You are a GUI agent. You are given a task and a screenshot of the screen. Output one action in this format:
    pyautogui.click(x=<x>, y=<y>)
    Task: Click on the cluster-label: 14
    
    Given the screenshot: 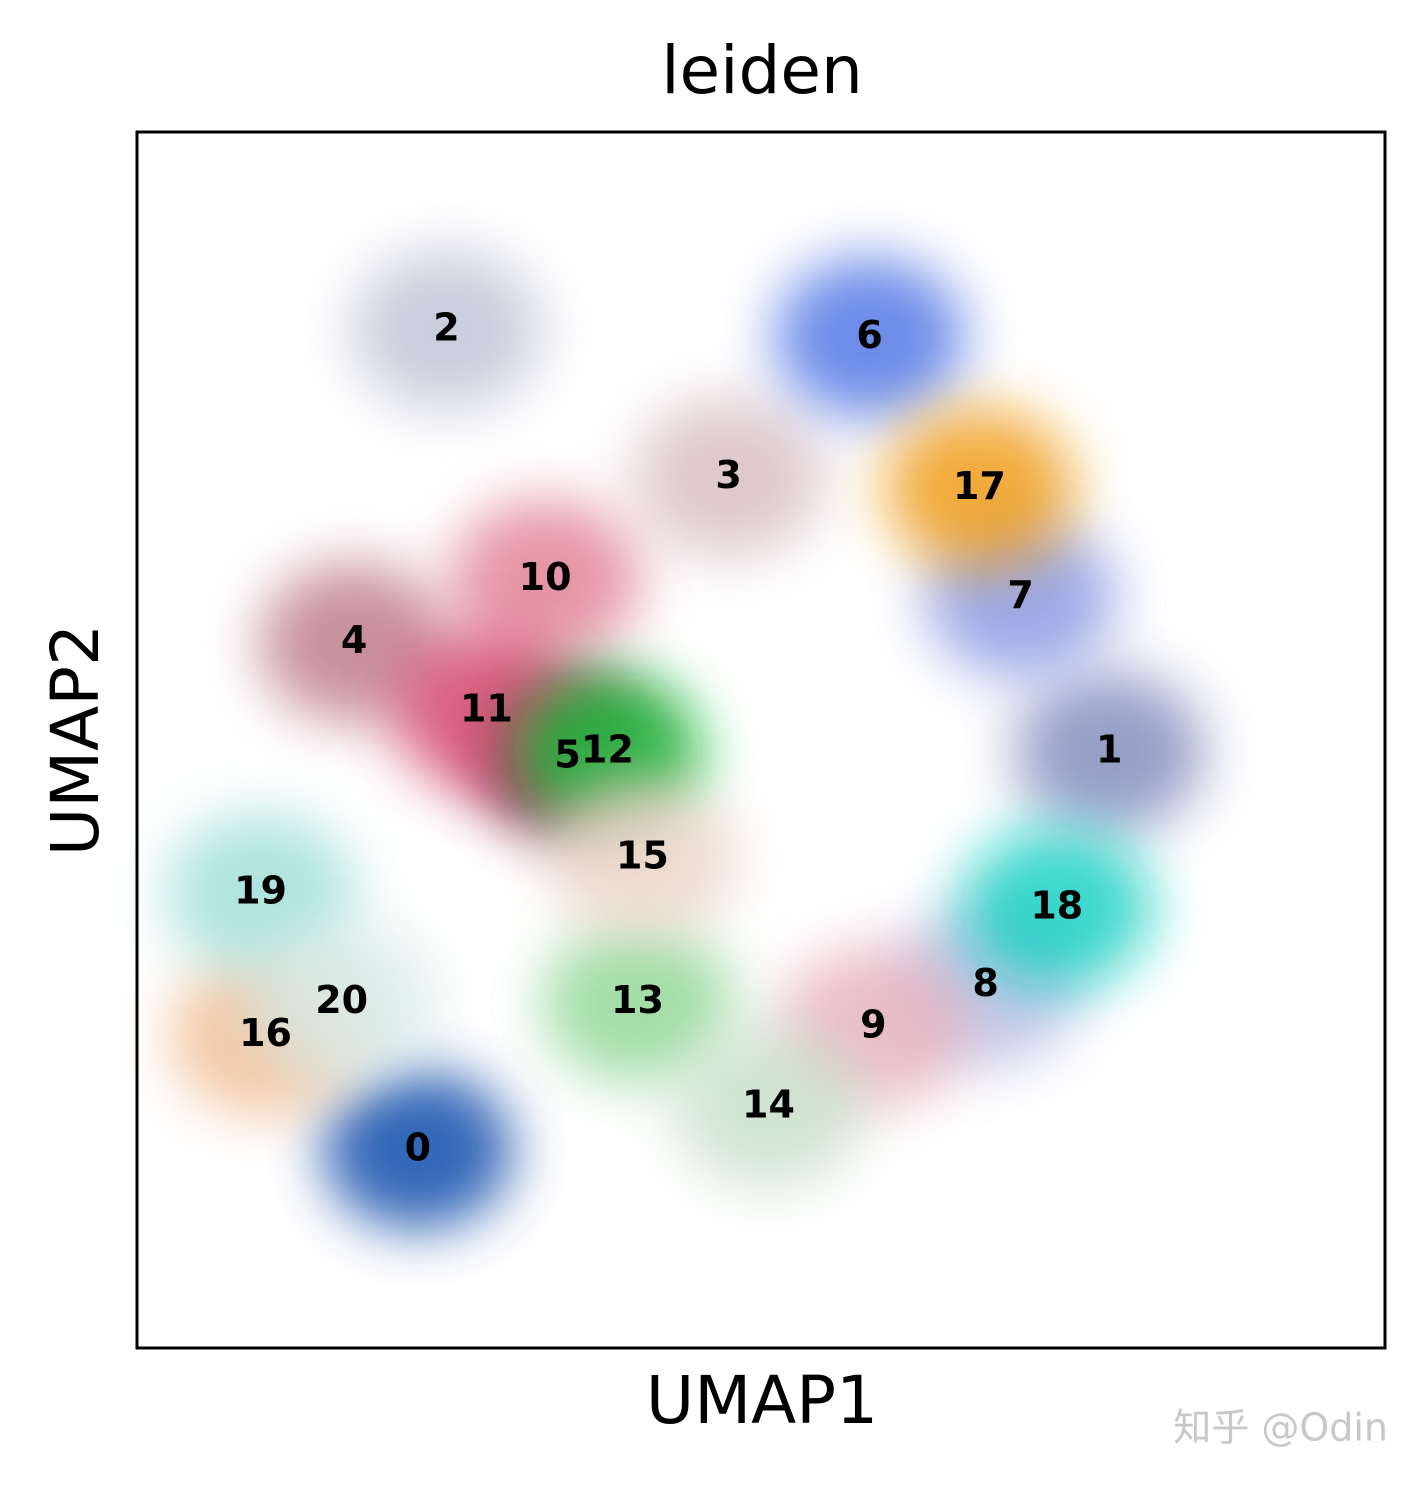 What is the action you would take?
    pyautogui.click(x=768, y=1105)
    